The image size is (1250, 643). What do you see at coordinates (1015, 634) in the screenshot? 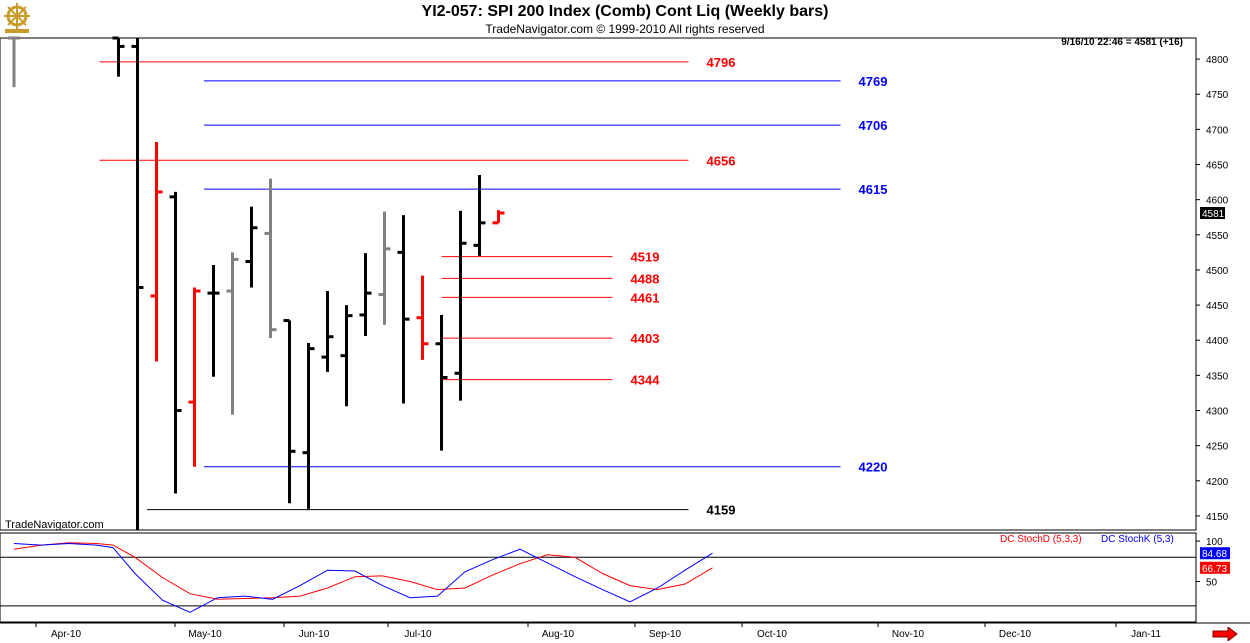
I see `time-tick-label: Dec-10` at bounding box center [1015, 634].